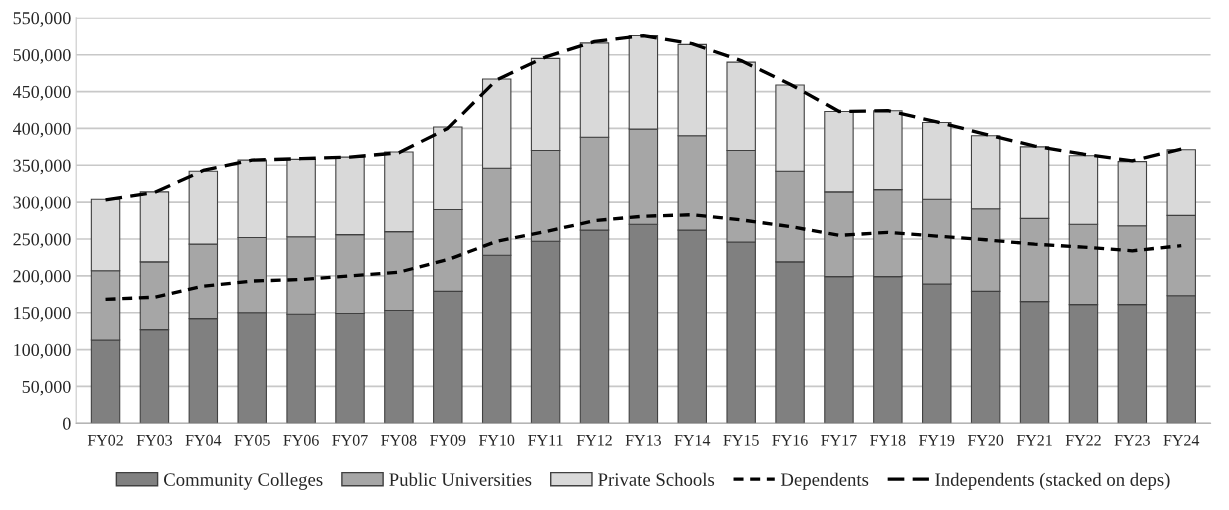  Describe the element at coordinates (42, 204) in the screenshot. I see `y-tick-label: 300,000` at that location.